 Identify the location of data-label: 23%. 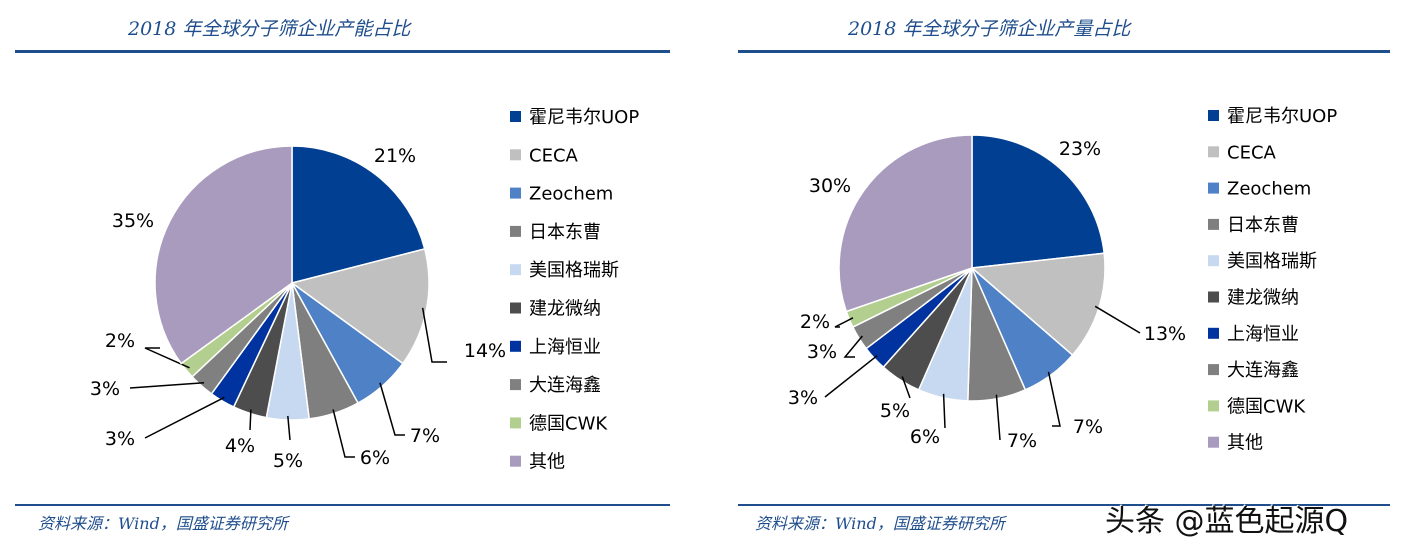
(1080, 149).